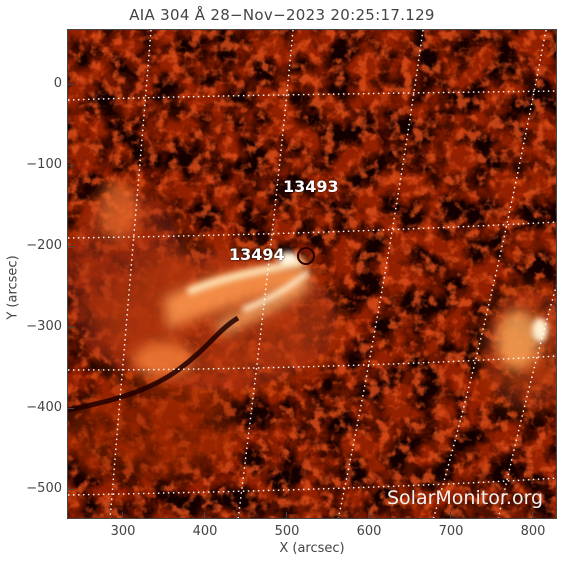  I want to click on x-tick-label: 500, so click(287, 531).